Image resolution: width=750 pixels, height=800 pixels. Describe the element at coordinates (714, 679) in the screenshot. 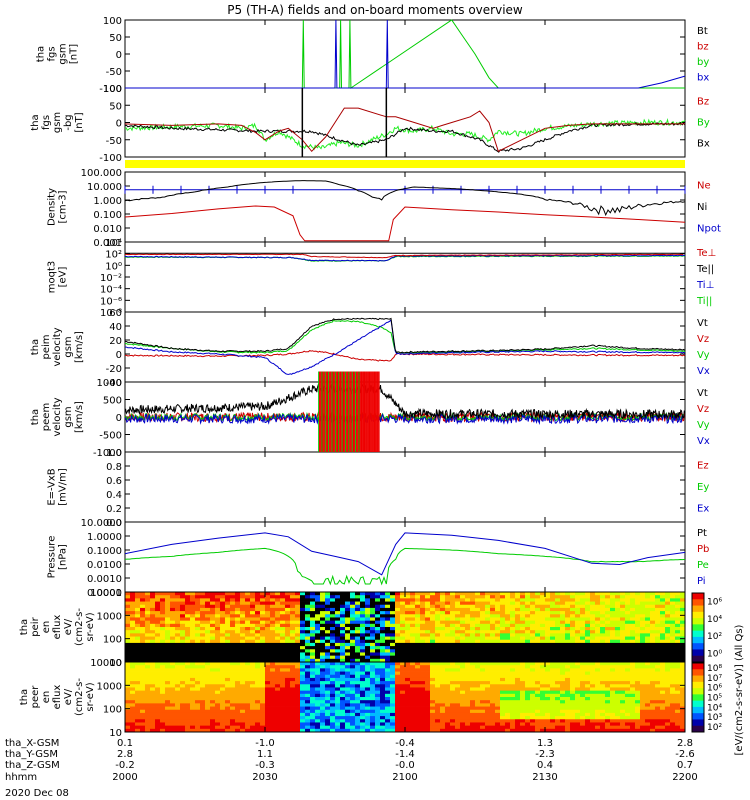

I see `colorbar-lower-tick: 10⁷` at that location.